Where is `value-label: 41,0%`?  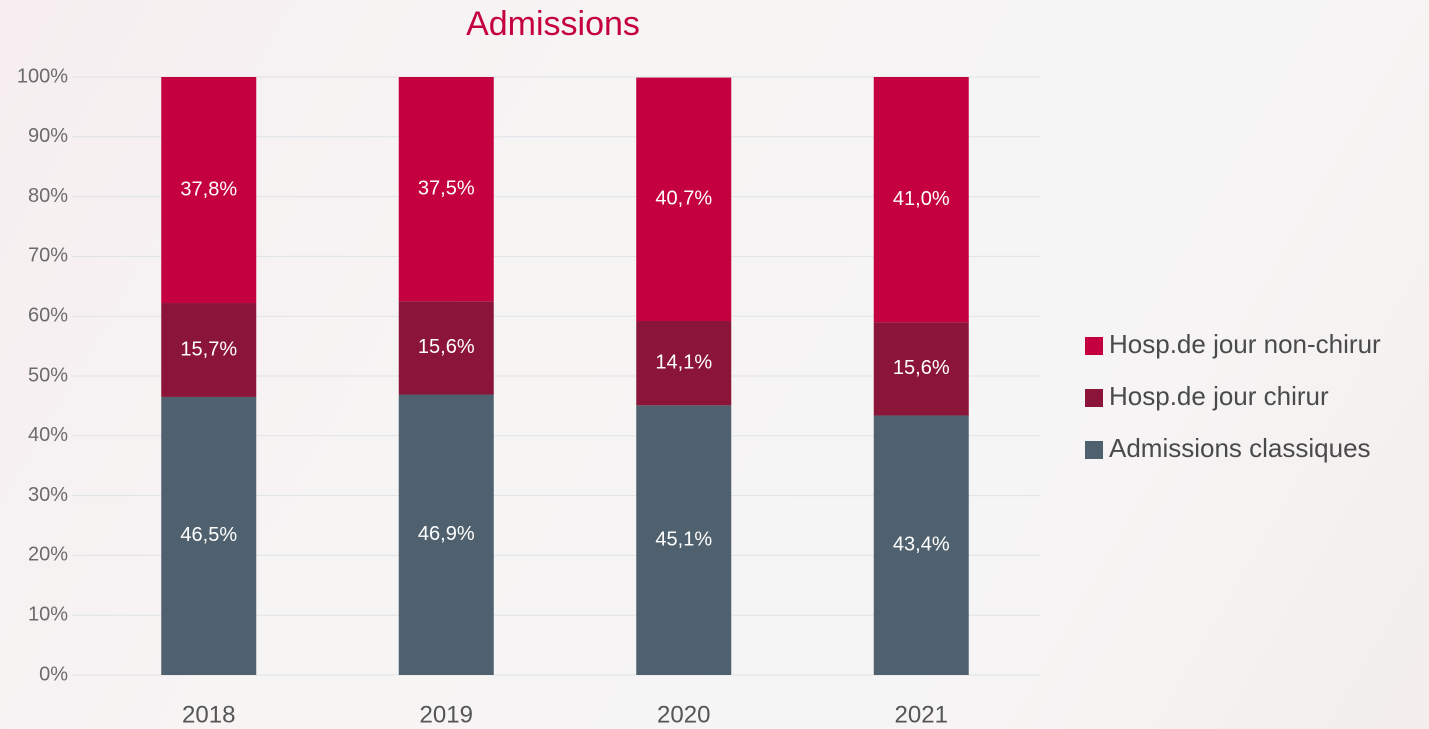 value-label: 41,0% is located at coordinates (921, 199).